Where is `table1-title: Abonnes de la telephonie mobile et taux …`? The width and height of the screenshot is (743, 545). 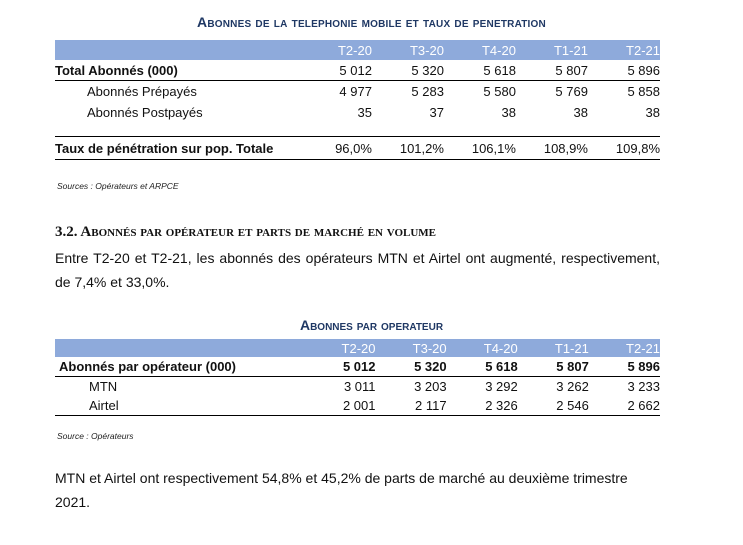
table1-title: Abonnes de la telephonie mobile et taux … is located at coordinates (371, 22).